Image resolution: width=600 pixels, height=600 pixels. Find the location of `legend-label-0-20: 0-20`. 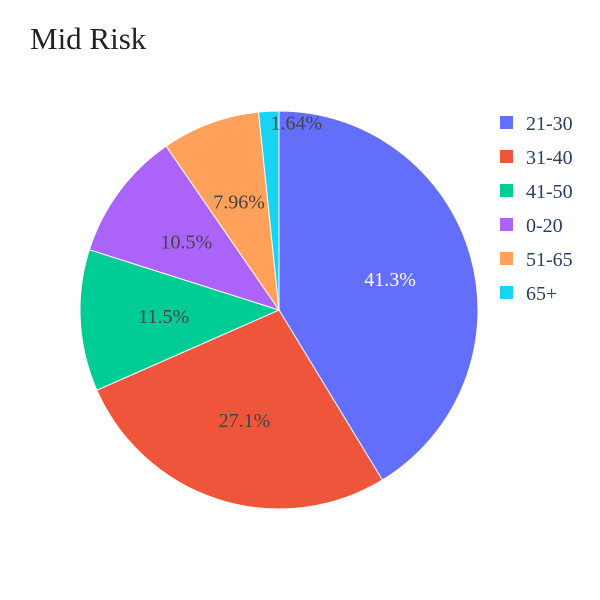

legend-label-0-20: 0-20 is located at coordinates (544, 226).